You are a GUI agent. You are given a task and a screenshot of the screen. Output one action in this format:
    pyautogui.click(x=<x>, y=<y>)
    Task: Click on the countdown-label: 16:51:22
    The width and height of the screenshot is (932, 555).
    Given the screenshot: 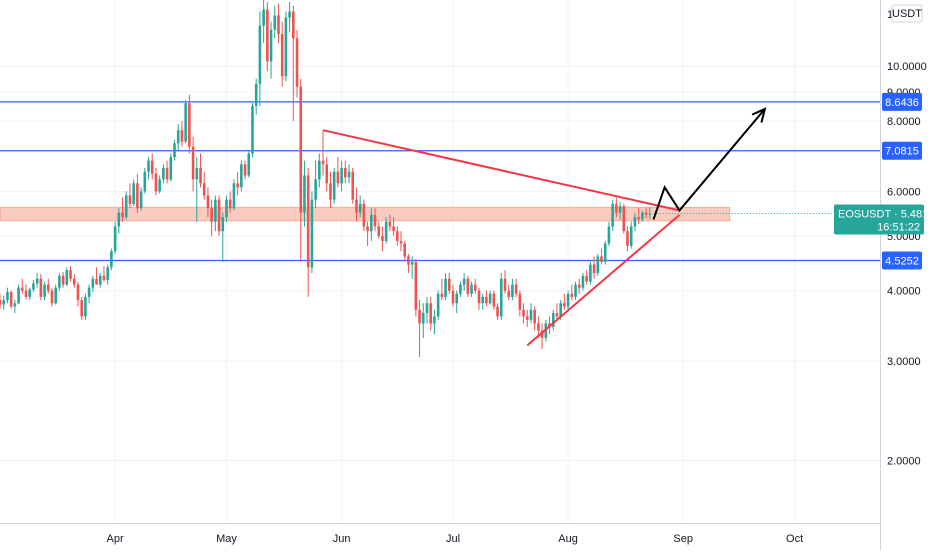 What is the action you would take?
    pyautogui.click(x=898, y=227)
    